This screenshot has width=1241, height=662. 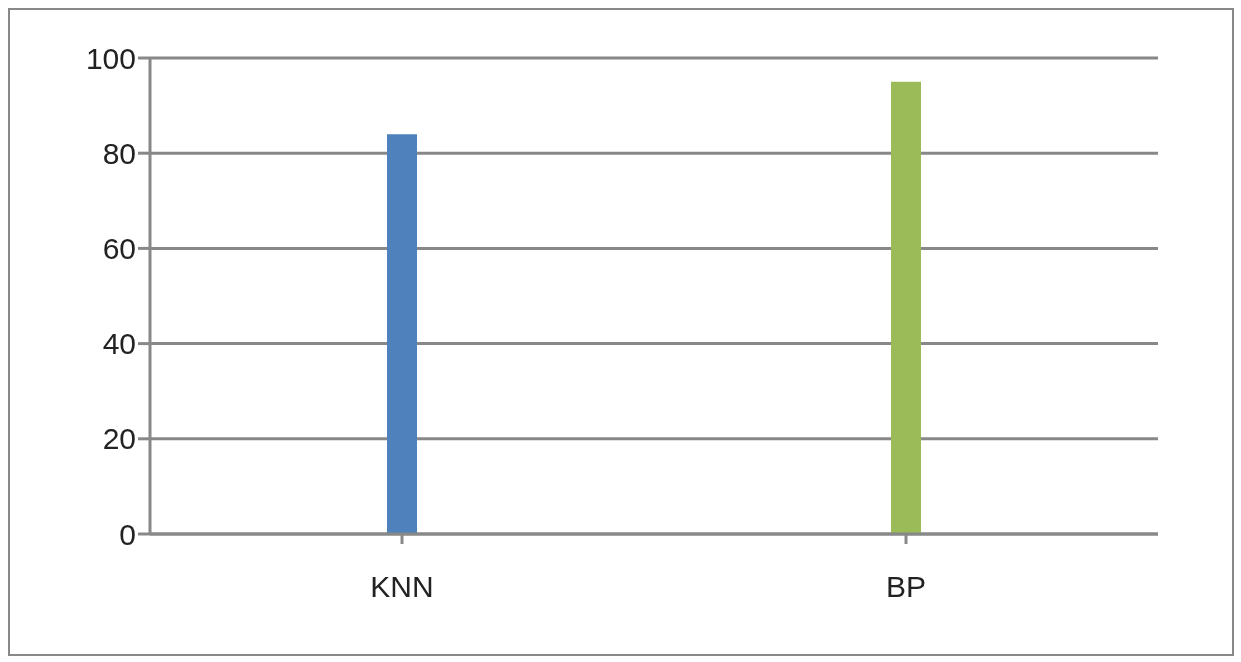 I want to click on y-tick-label: 40, so click(x=119, y=344).